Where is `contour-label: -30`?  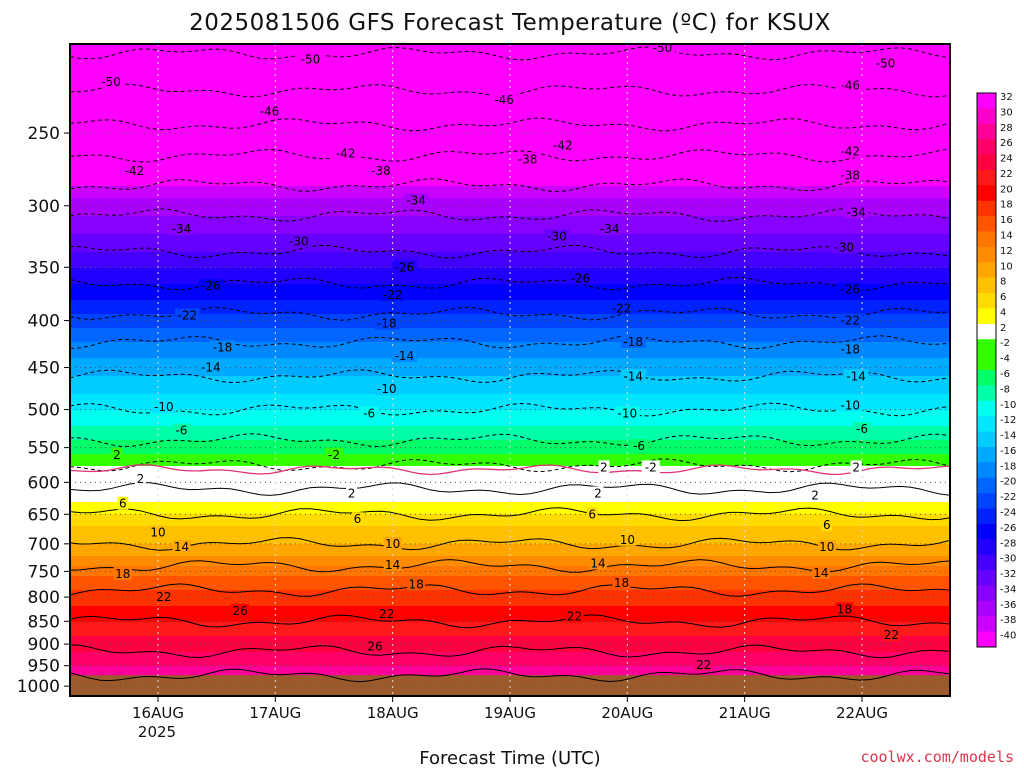
contour-label: -30 is located at coordinates (557, 236).